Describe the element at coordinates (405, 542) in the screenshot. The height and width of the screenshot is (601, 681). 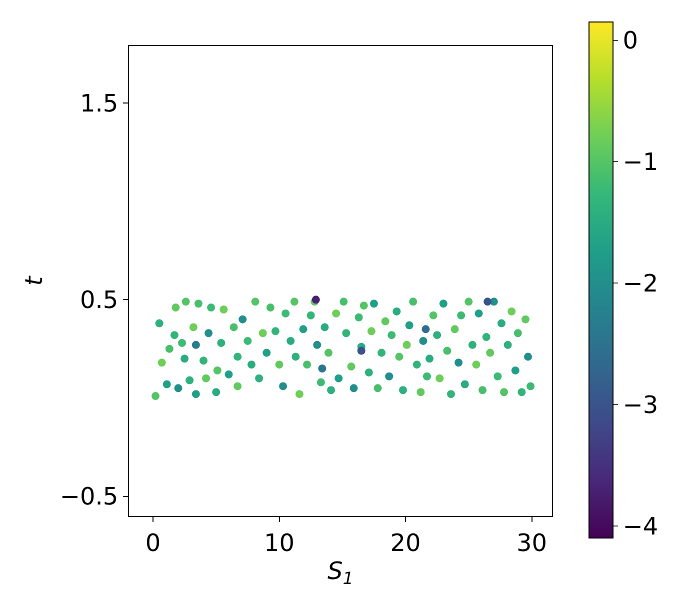
I see `x-tick-label: 20` at that location.